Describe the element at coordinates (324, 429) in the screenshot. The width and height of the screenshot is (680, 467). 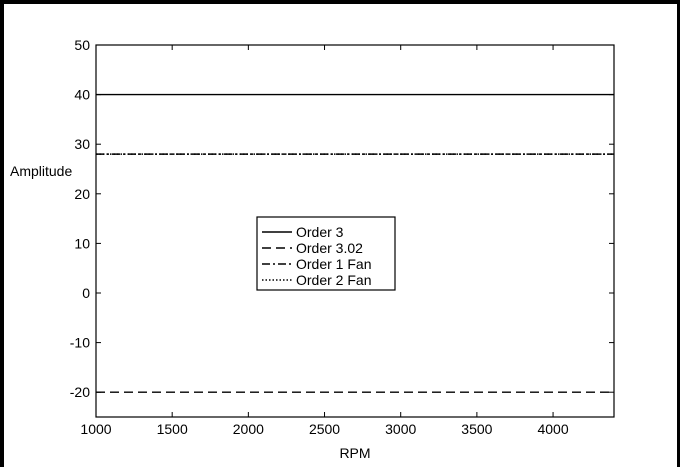
I see `x-tick-label: 2500` at that location.